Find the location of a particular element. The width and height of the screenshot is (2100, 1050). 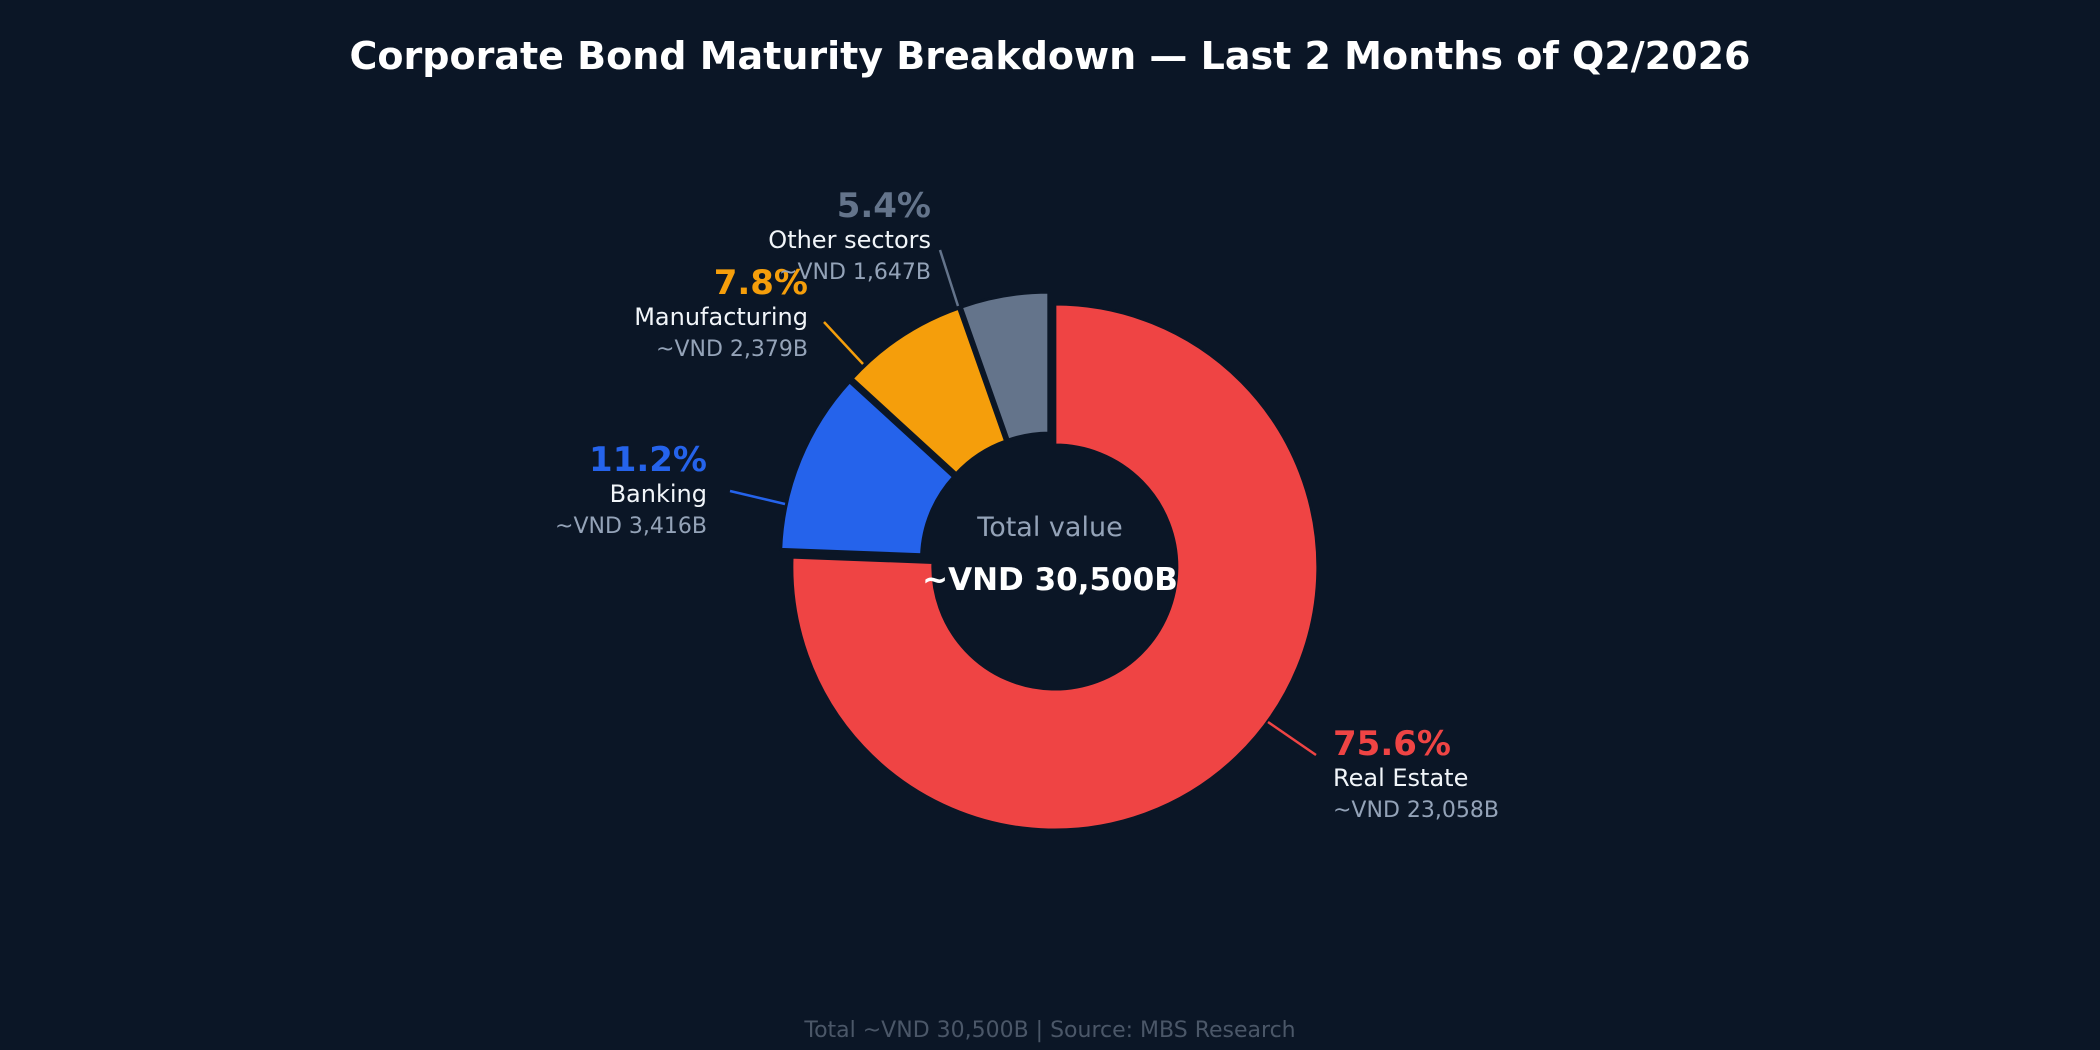

category-label-real-estate: Real Estate is located at coordinates (1400, 778).